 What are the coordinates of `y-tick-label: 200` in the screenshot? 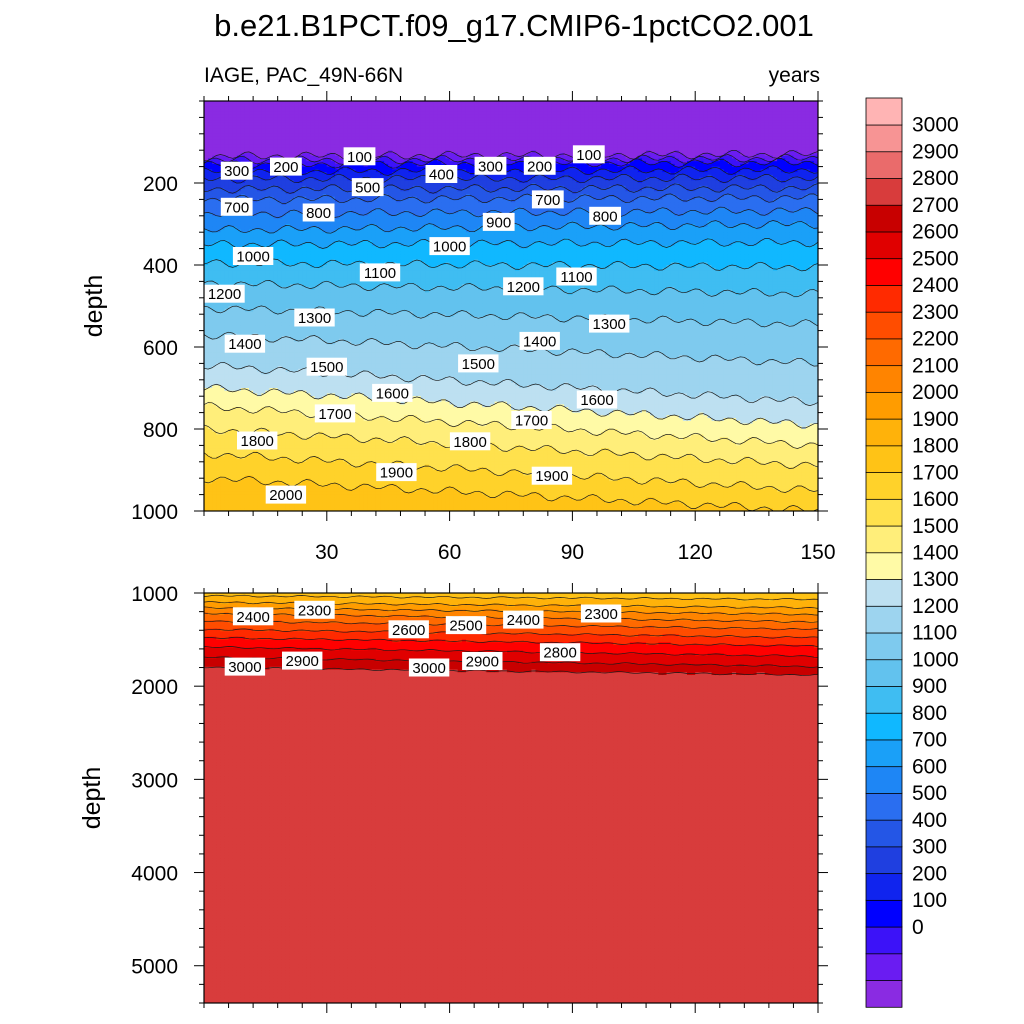 It's located at (160, 184).